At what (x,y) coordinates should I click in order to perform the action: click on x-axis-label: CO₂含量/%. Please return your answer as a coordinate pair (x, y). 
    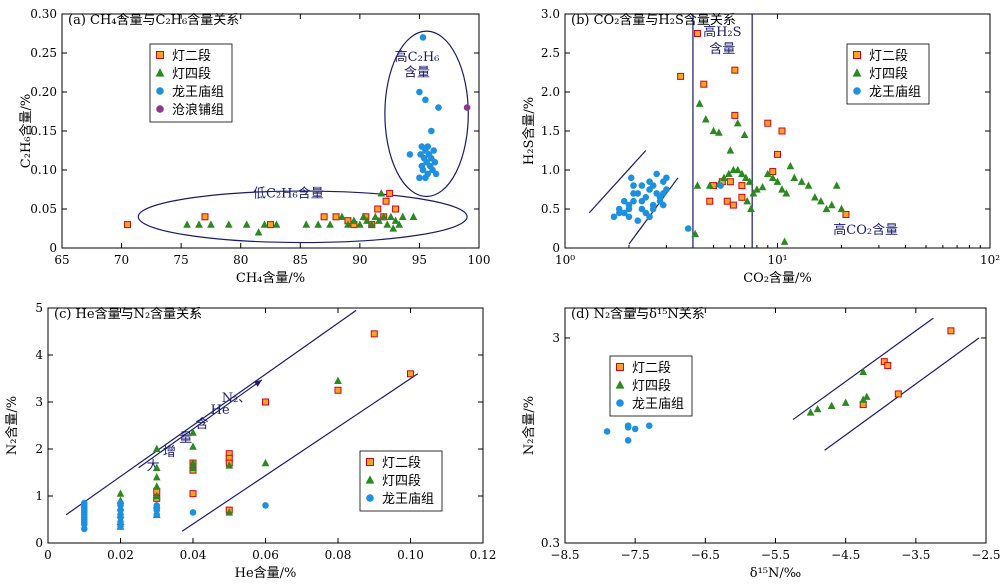
    Looking at the image, I should click on (777, 278).